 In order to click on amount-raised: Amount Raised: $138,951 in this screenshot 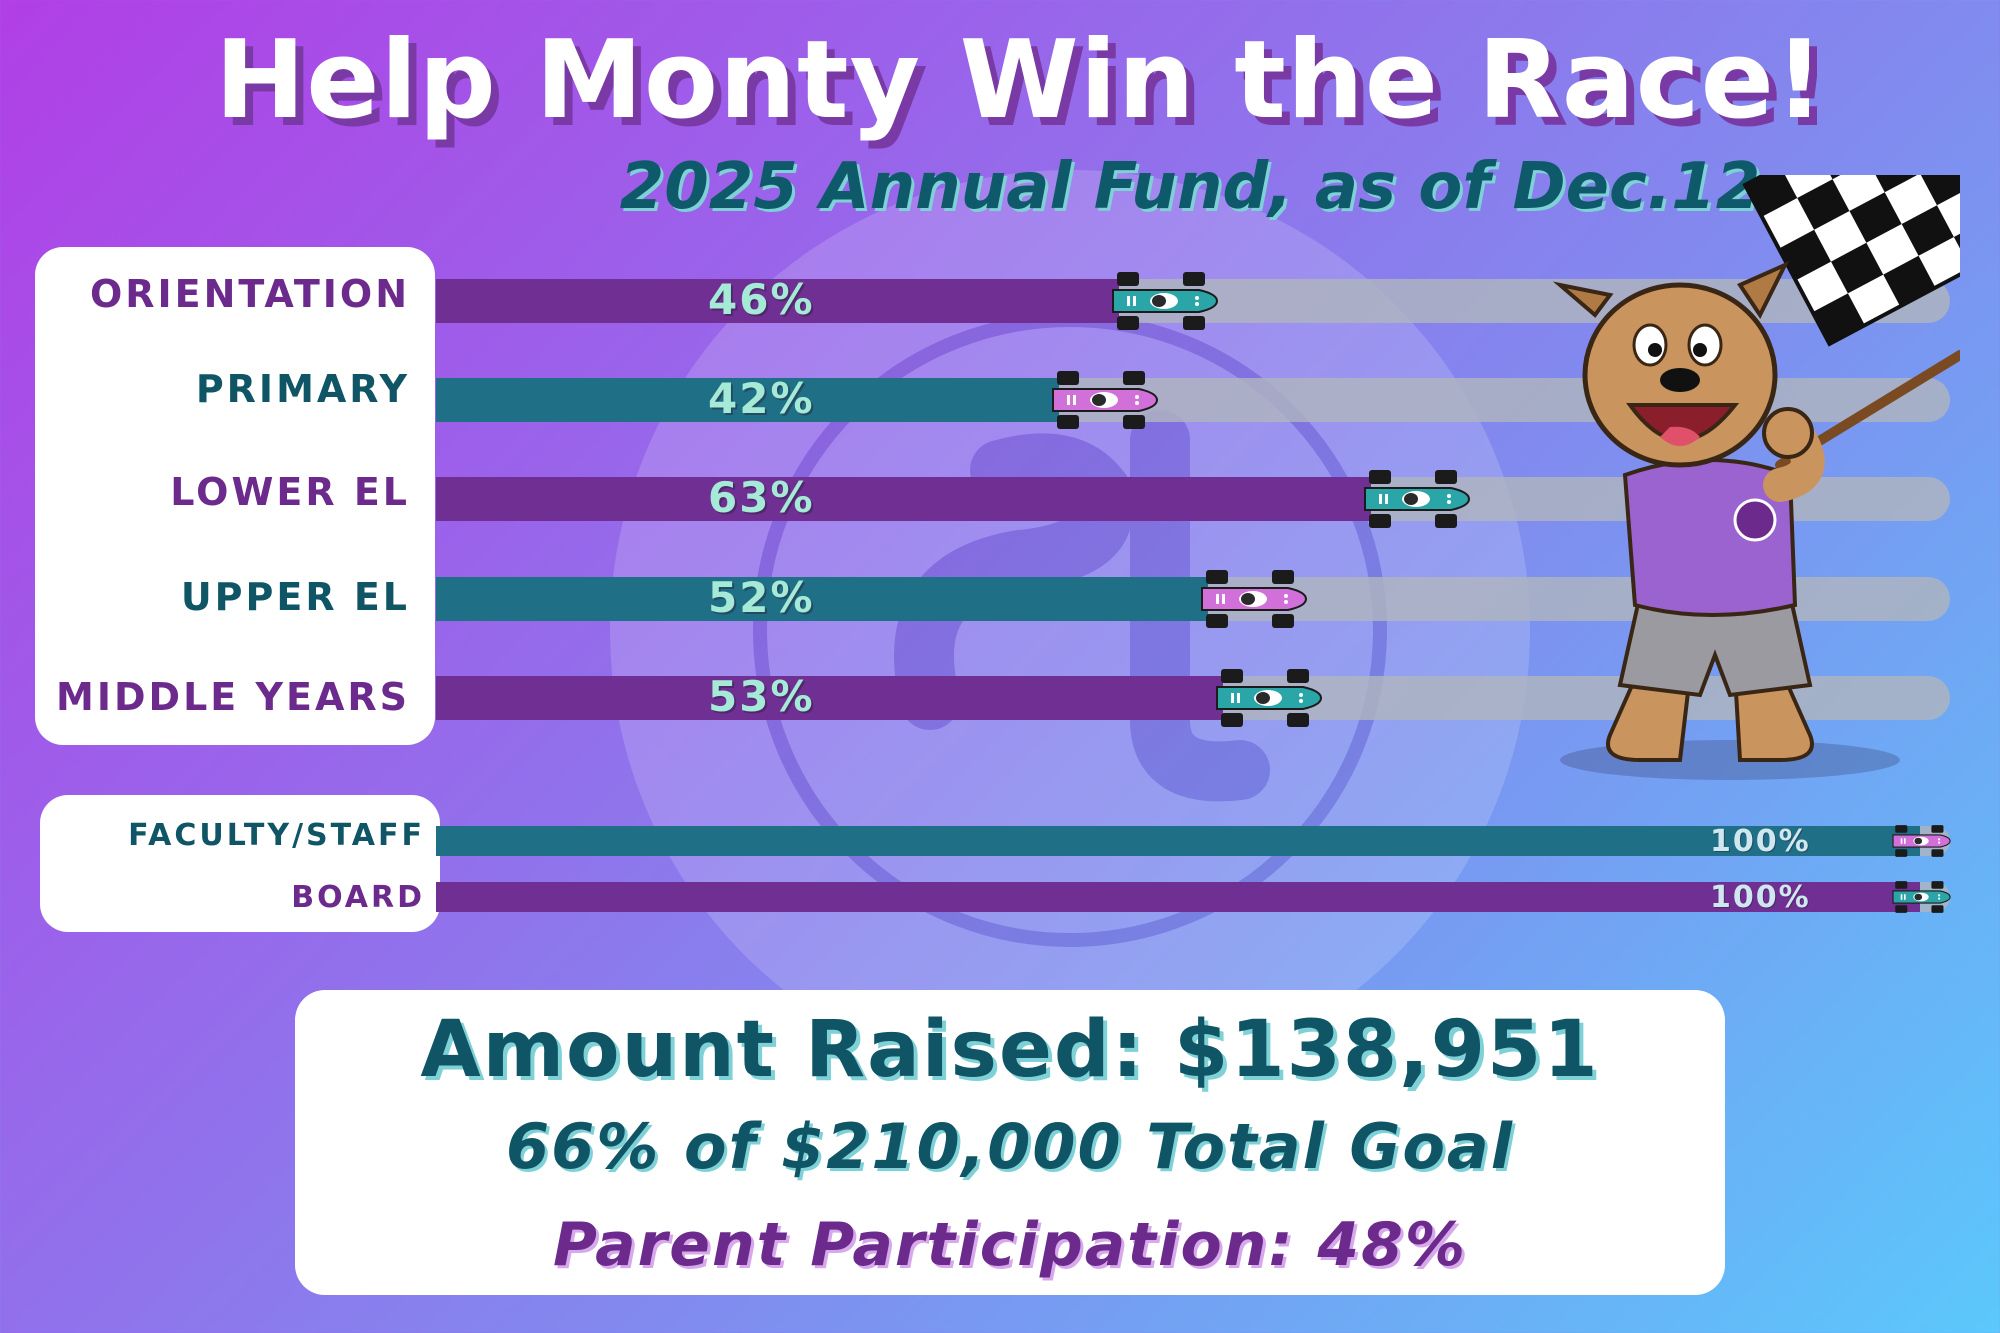, I will do `click(1010, 1050)`.